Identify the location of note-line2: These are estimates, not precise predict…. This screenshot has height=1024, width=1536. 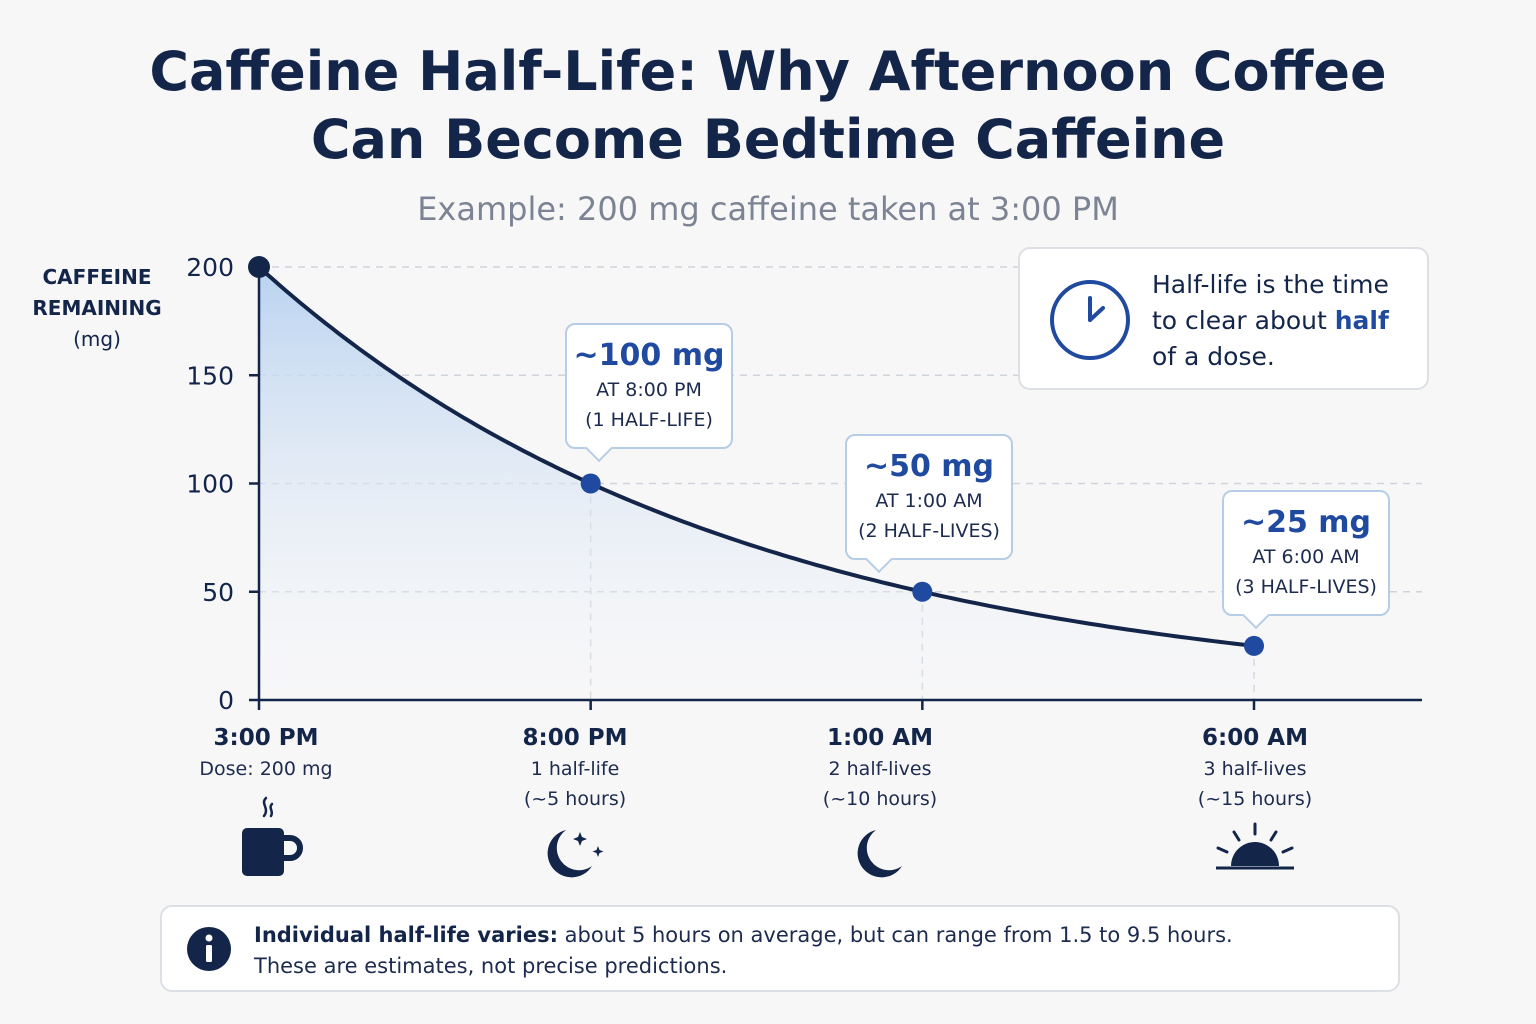
(491, 966).